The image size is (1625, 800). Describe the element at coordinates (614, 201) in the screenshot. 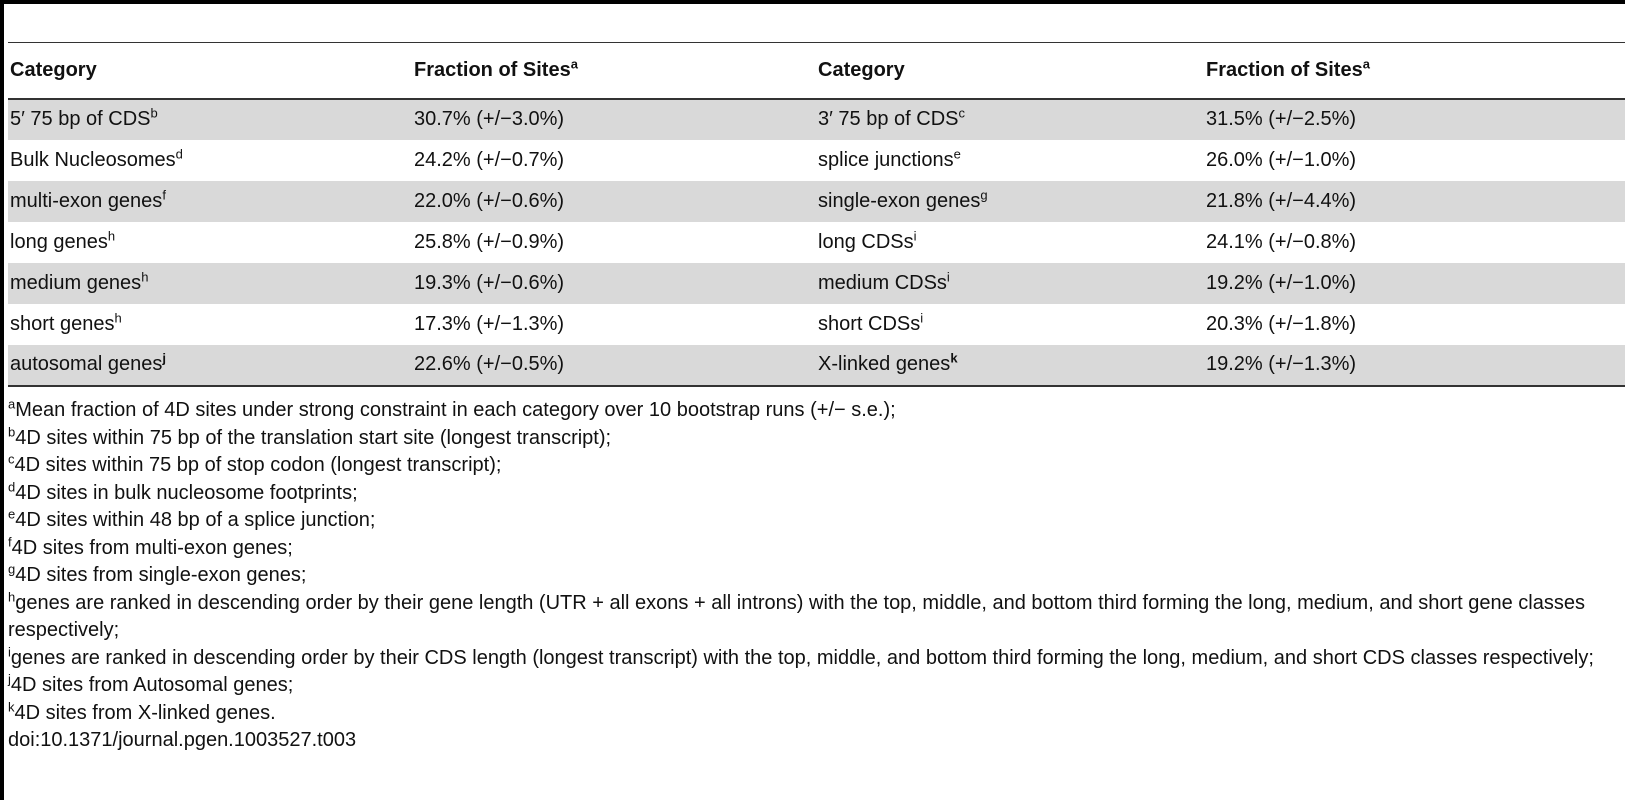

I see `table-cell: 22.0% (+/−0.6%)` at that location.